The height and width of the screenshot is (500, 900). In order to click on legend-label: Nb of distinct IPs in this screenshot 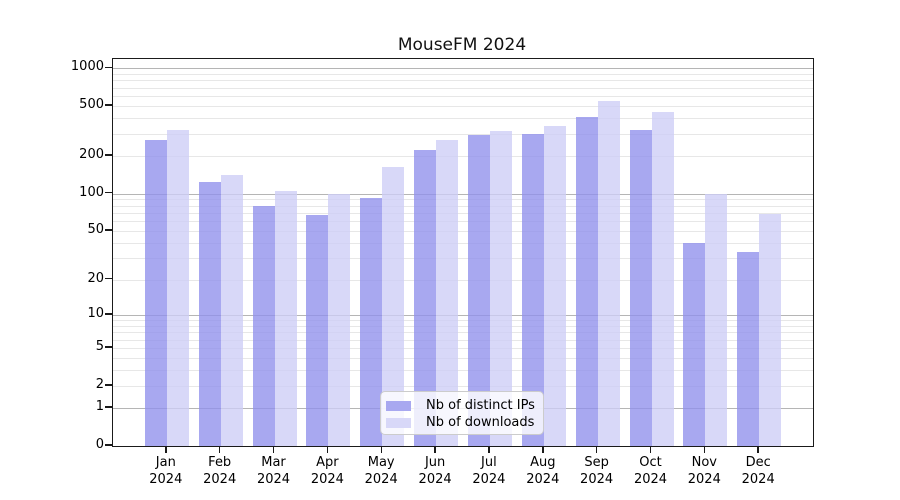, I will do `click(480, 405)`.